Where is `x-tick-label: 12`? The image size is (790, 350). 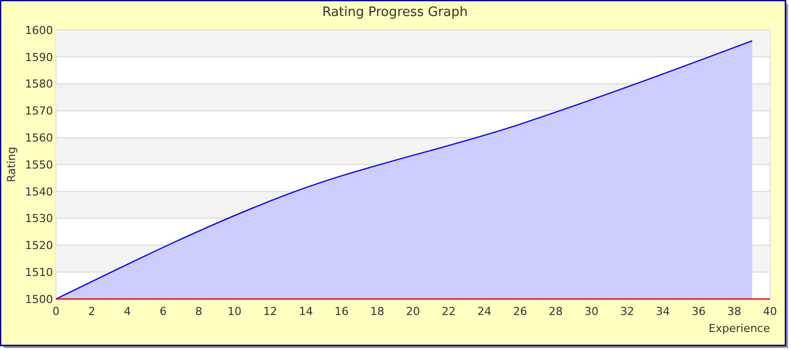
x-tick-label: 12 is located at coordinates (270, 311).